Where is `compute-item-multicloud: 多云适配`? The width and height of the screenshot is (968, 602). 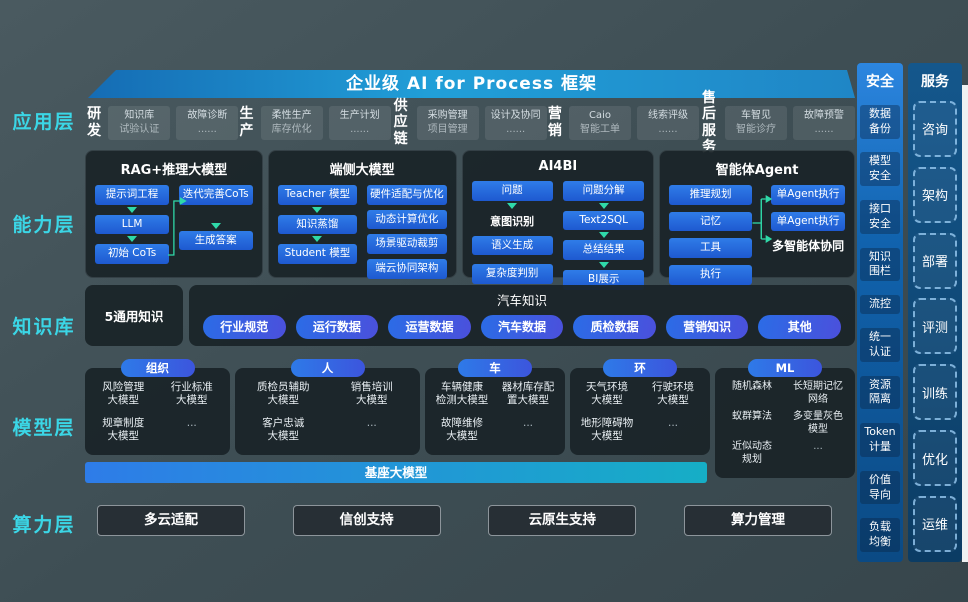 compute-item-multicloud: 多云适配 is located at coordinates (171, 520).